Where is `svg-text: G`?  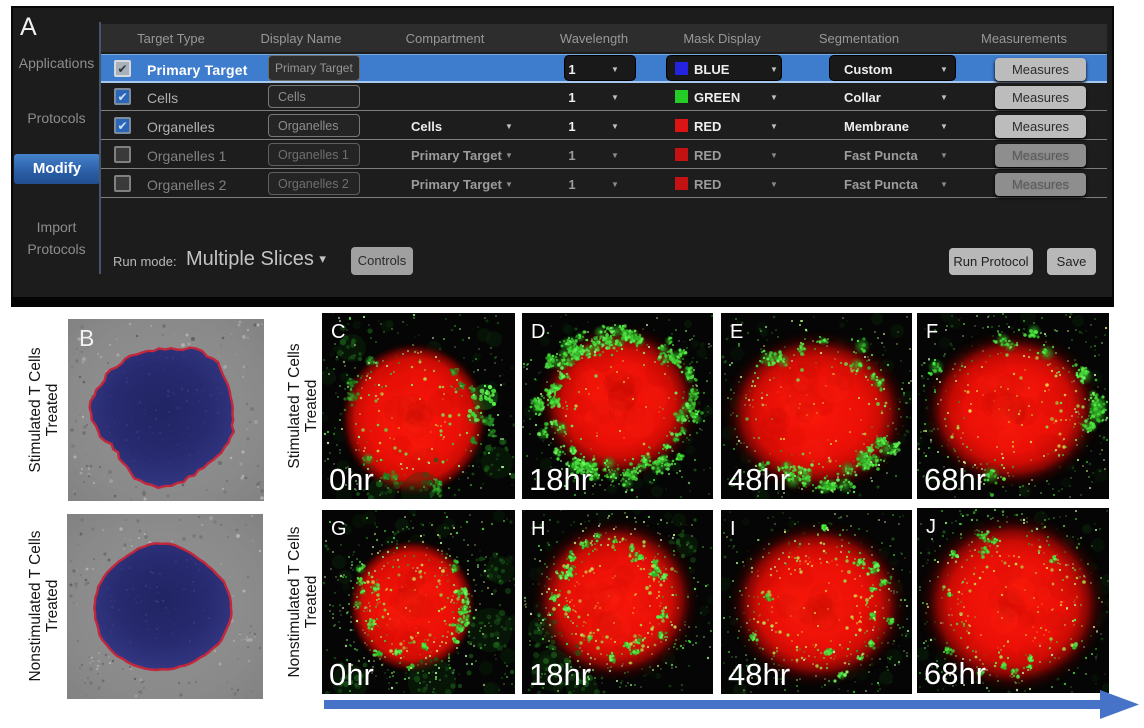 svg-text: G is located at coordinates (339, 529).